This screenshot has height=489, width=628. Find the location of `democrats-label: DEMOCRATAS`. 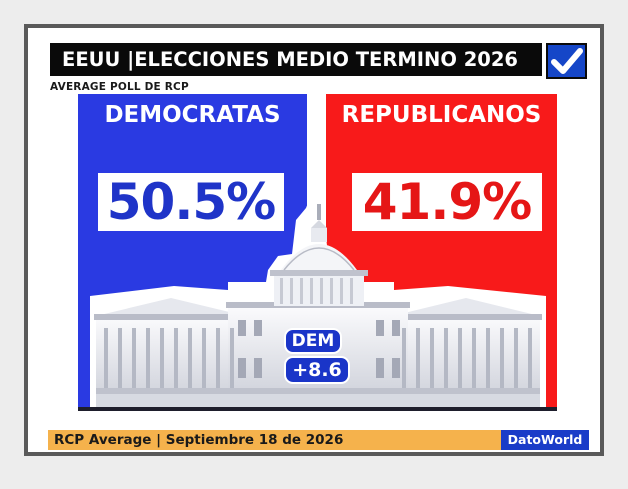

democrats-label: DEMOCRATAS is located at coordinates (192, 115).